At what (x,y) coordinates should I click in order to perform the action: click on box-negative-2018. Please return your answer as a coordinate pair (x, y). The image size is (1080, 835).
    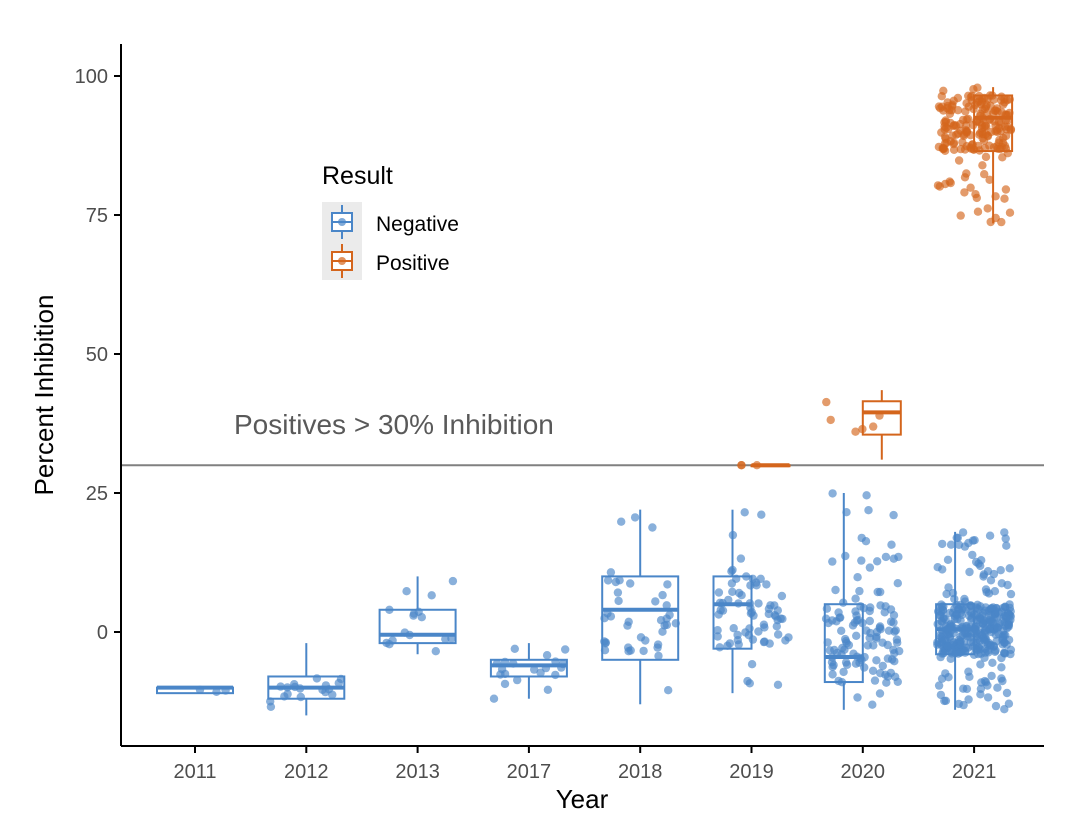
    Looking at the image, I should click on (640, 618).